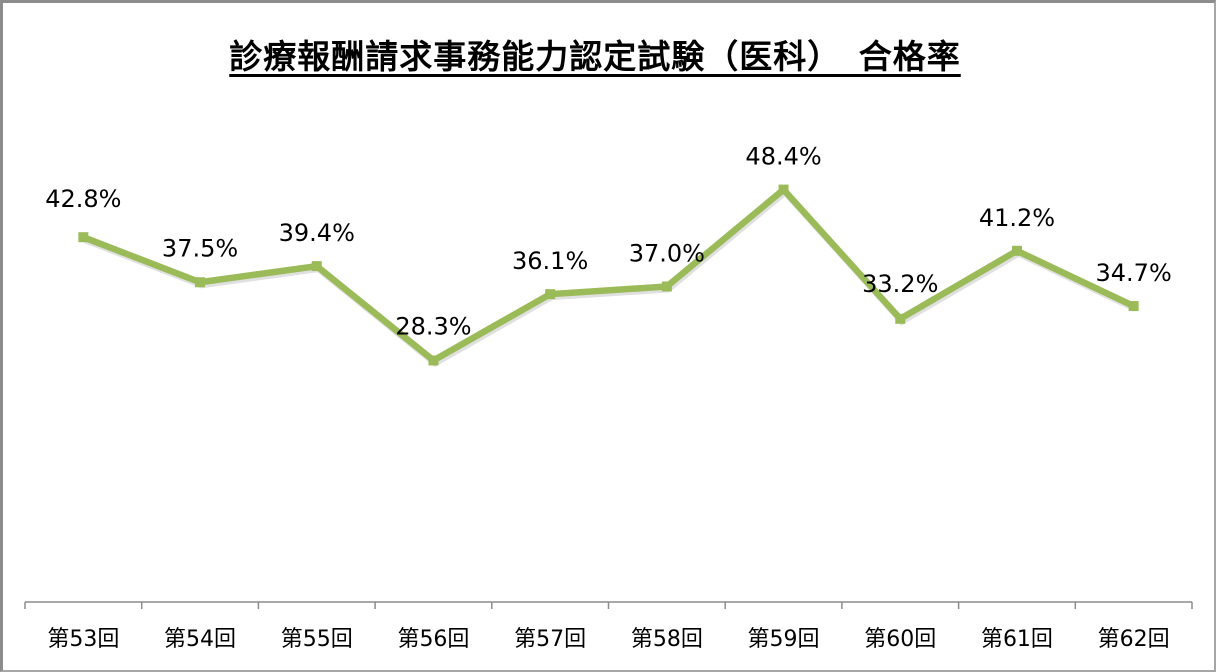  What do you see at coordinates (667, 639) in the screenshot?
I see `x-tick-label: 第58回` at bounding box center [667, 639].